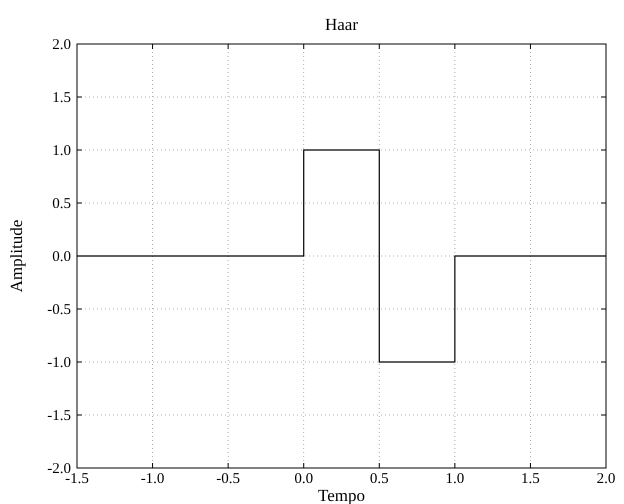  What do you see at coordinates (606, 479) in the screenshot?
I see `x-tick-label: 2.0` at bounding box center [606, 479].